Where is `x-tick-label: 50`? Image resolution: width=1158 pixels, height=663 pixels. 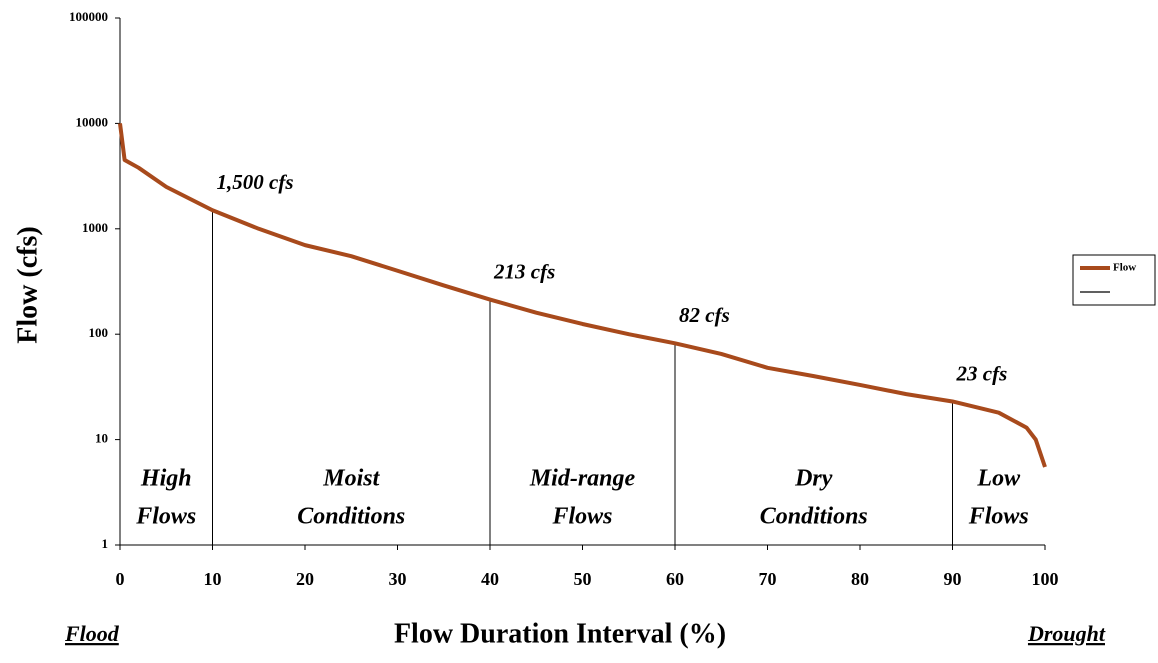
x-tick-label: 50 is located at coordinates (583, 579).